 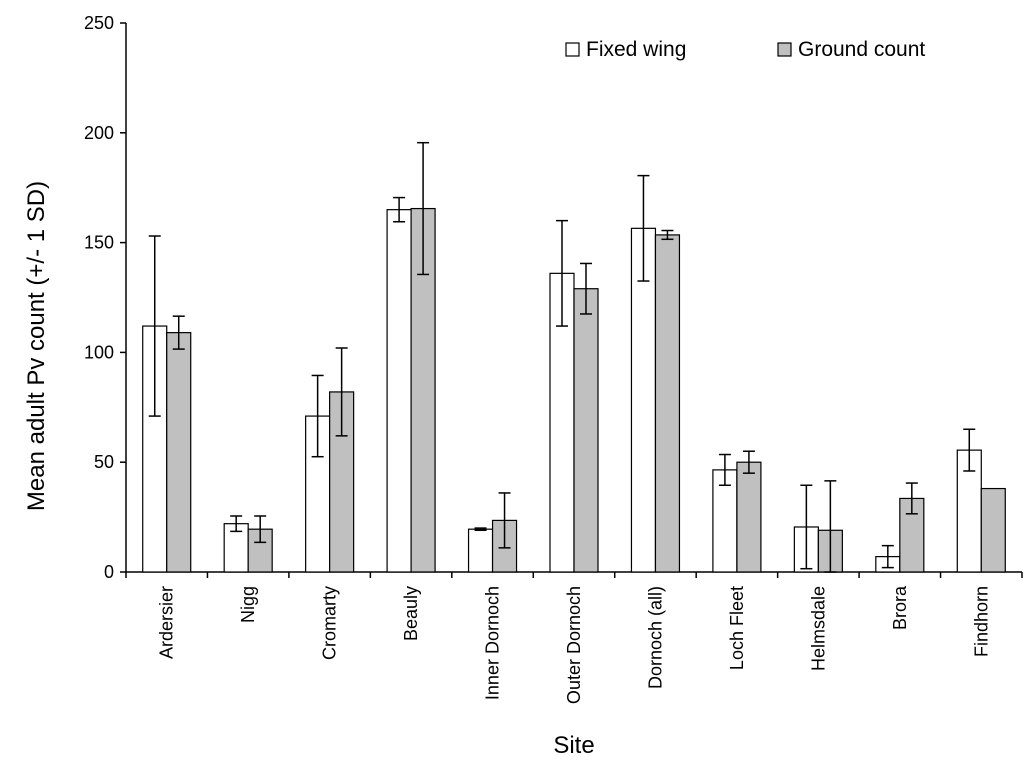 I want to click on category-label: Outer Dornoch, so click(x=574, y=645).